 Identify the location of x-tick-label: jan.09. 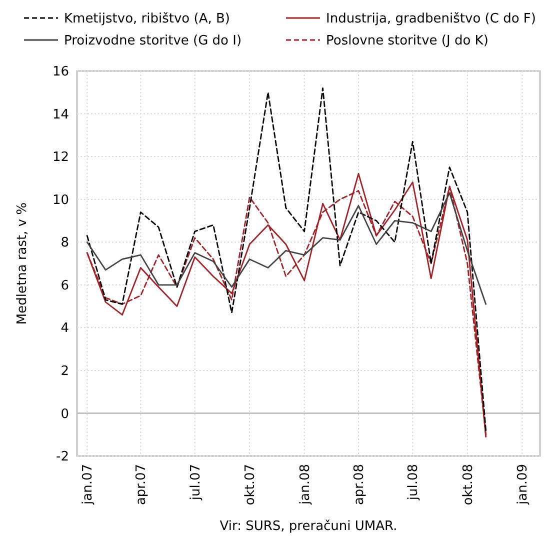
(523, 485).